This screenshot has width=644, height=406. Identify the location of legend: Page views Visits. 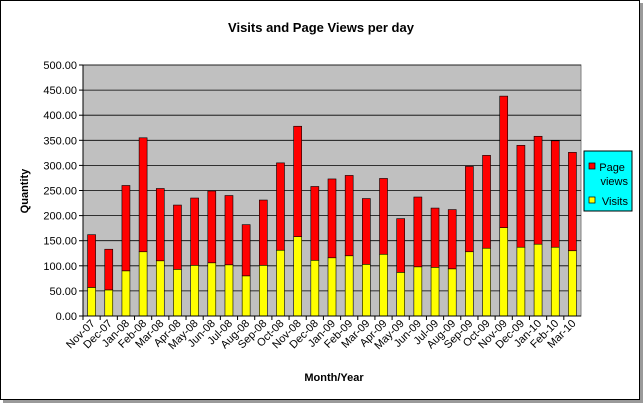
(608, 181).